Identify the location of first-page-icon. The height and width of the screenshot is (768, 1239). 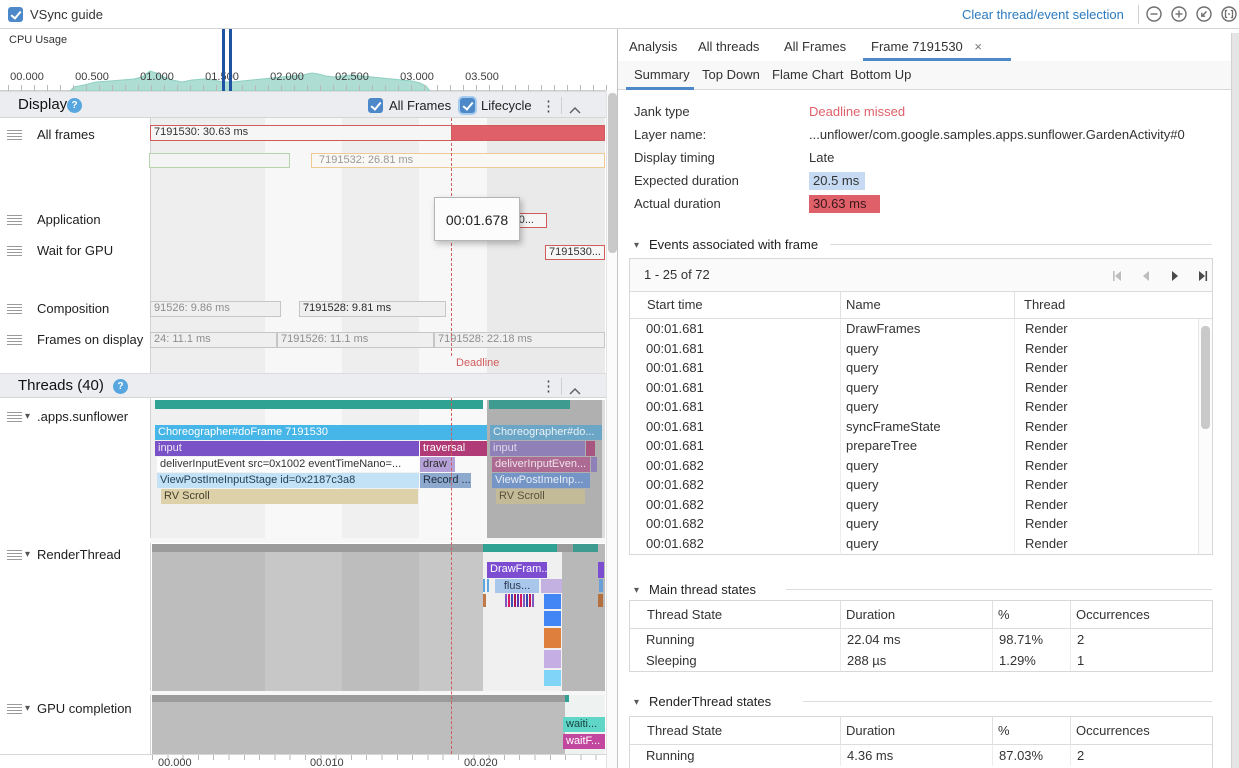
(1117, 276).